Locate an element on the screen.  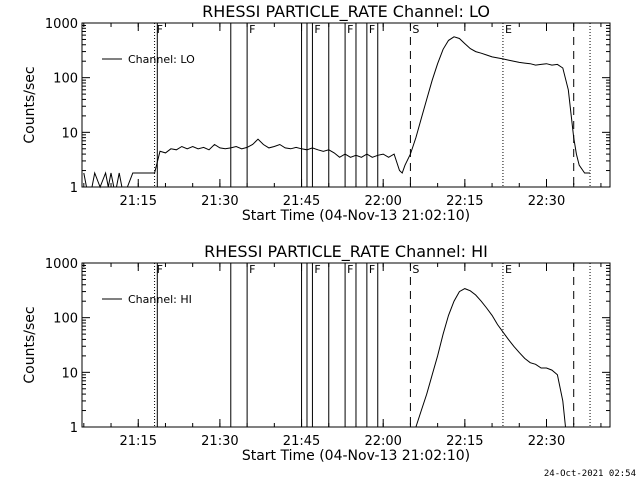
footer-timestamp: 24-Oct-2021 02:54 is located at coordinates (590, 474).